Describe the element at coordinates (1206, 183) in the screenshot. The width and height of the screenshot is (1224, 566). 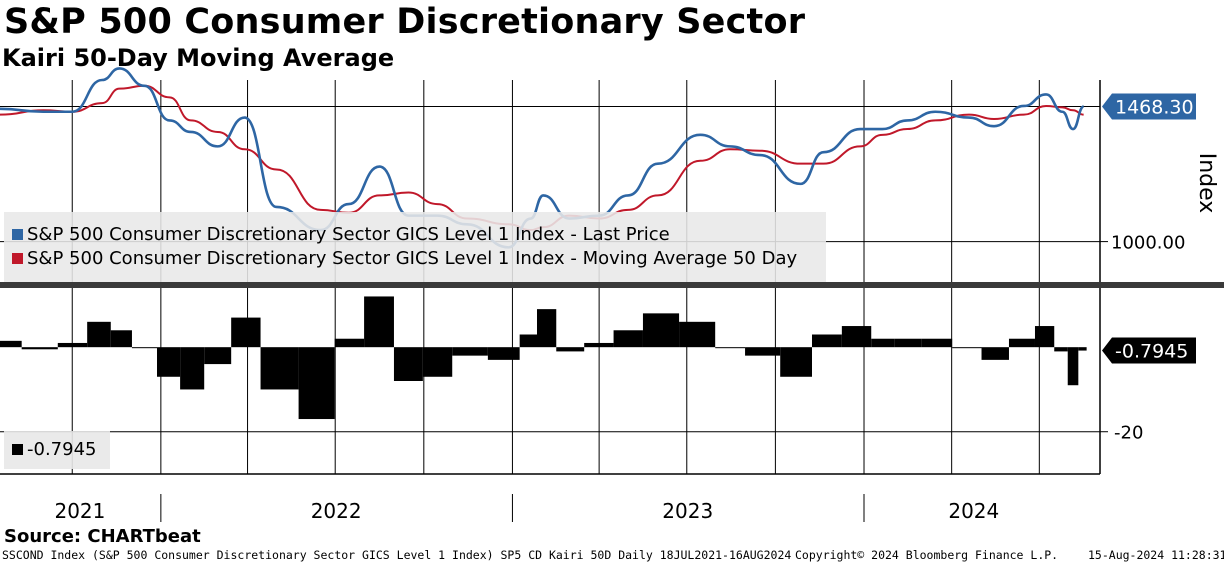
I see `price-y-axis-title: Index` at that location.